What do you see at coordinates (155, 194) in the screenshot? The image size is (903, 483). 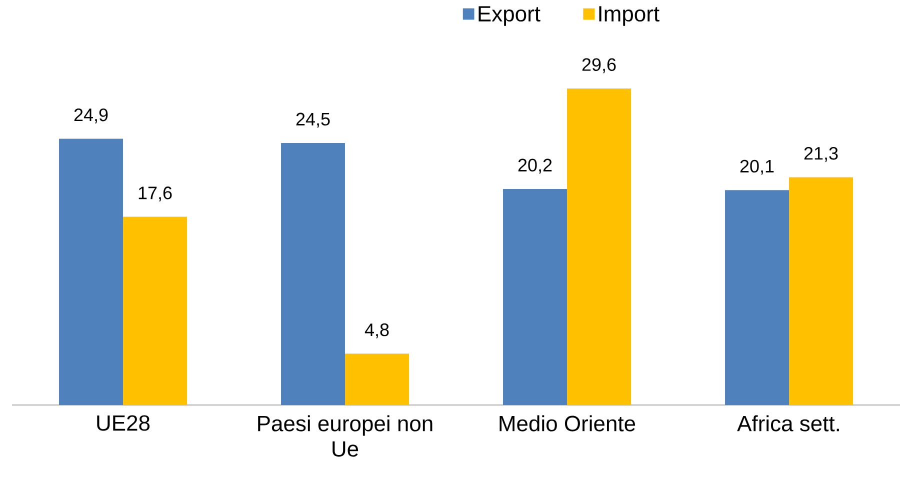 I see `data-label: 17,6` at bounding box center [155, 194].